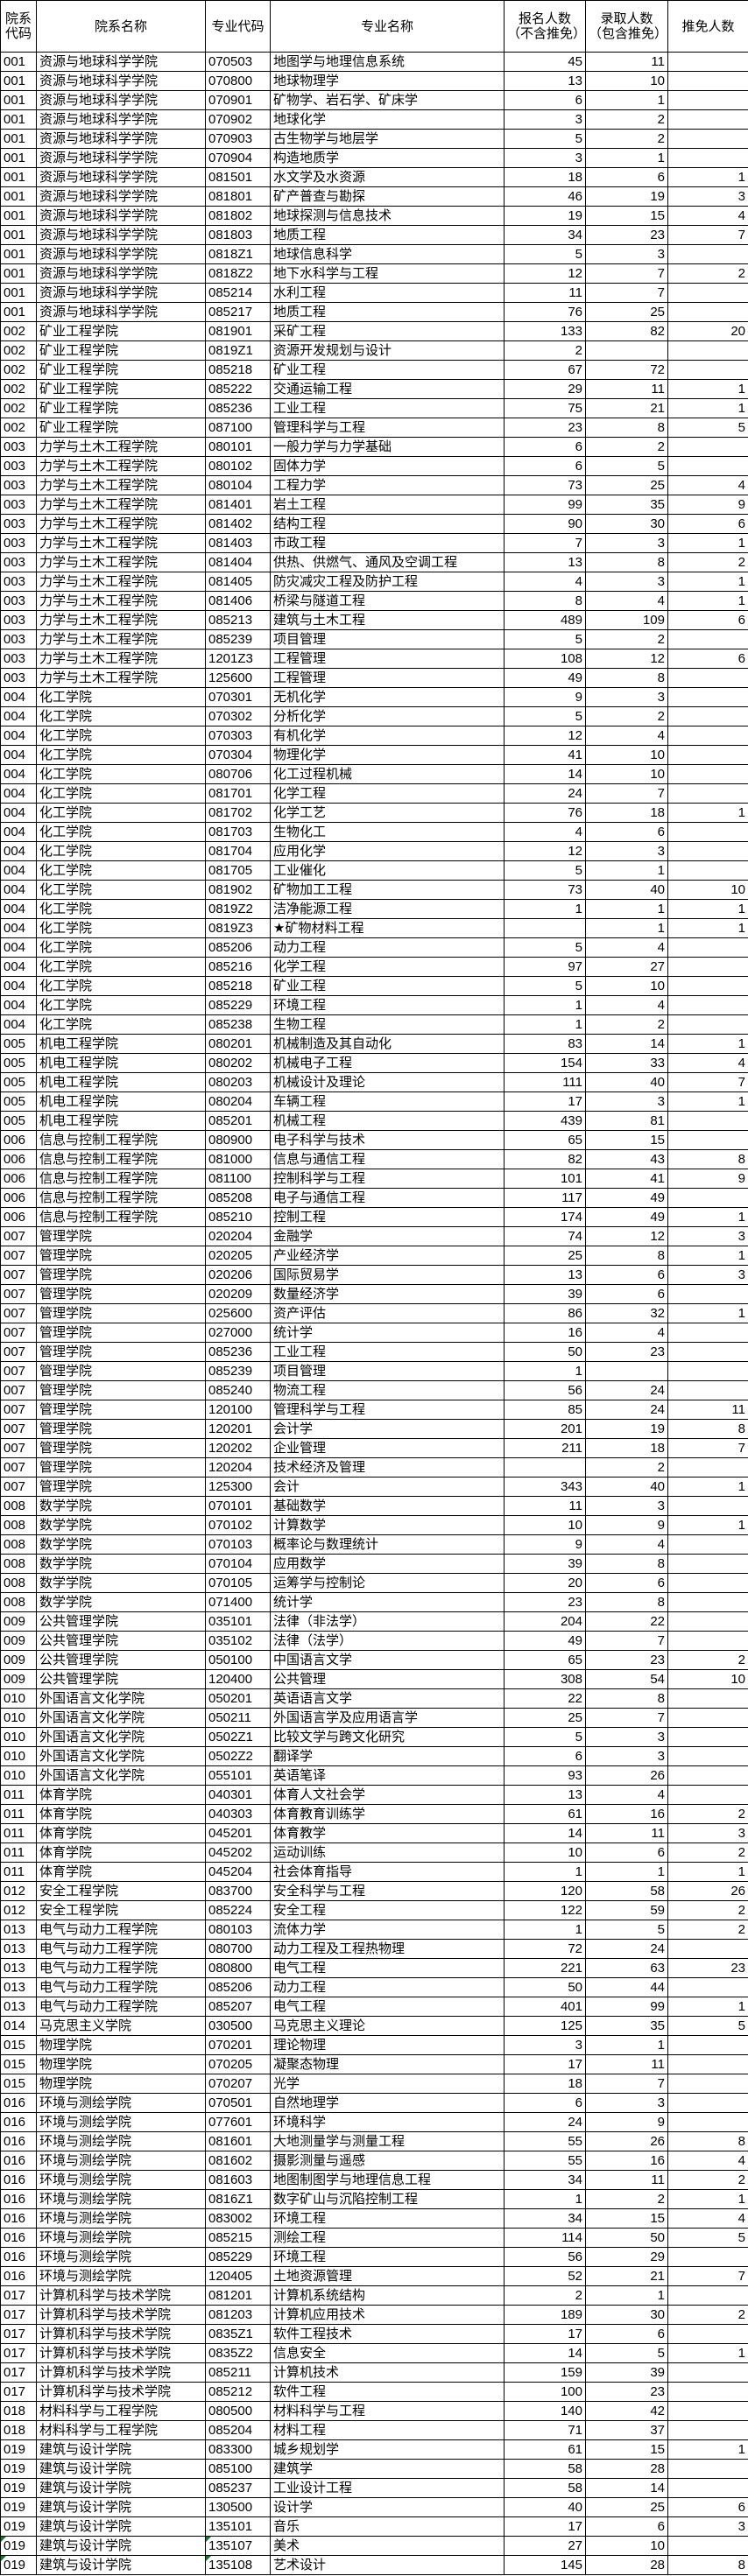  What do you see at coordinates (374, 1140) in the screenshot?
I see `table-row: 006 信息与控制工程学院 080900 电子科学与技术 65 15` at bounding box center [374, 1140].